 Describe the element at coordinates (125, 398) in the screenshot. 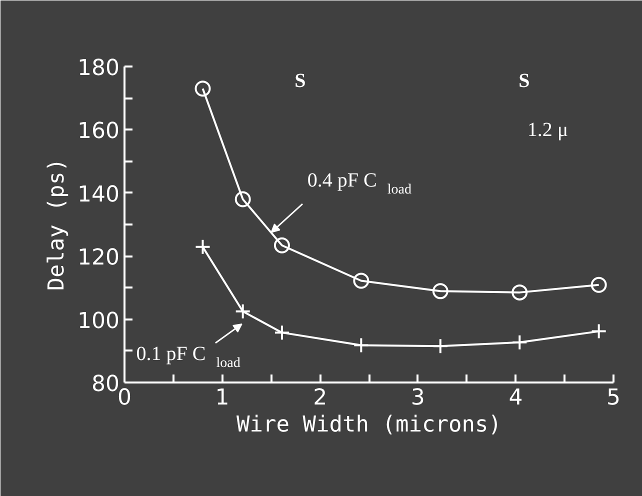

I see `x-tick-label: 0` at that location.